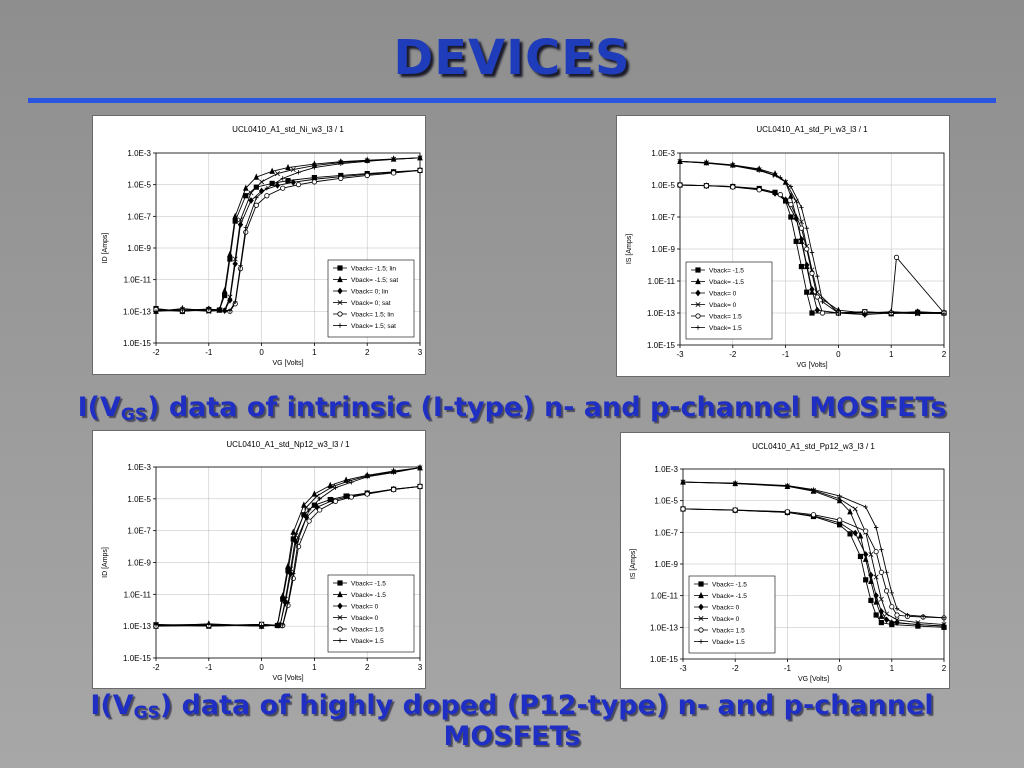 This screenshot has width=1024, height=768. I want to click on legend-entry: Vback= 0; lin, so click(361, 291).